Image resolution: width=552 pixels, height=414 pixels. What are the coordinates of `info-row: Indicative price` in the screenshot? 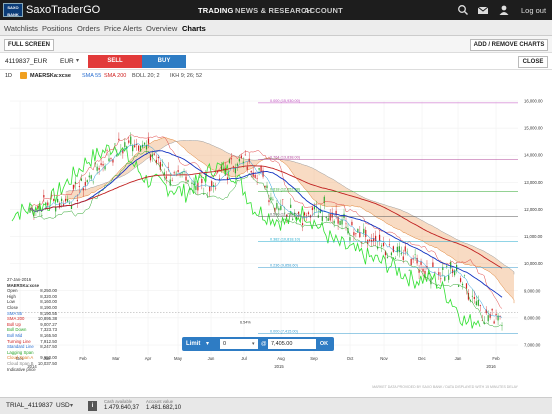 It's located at (32, 370).